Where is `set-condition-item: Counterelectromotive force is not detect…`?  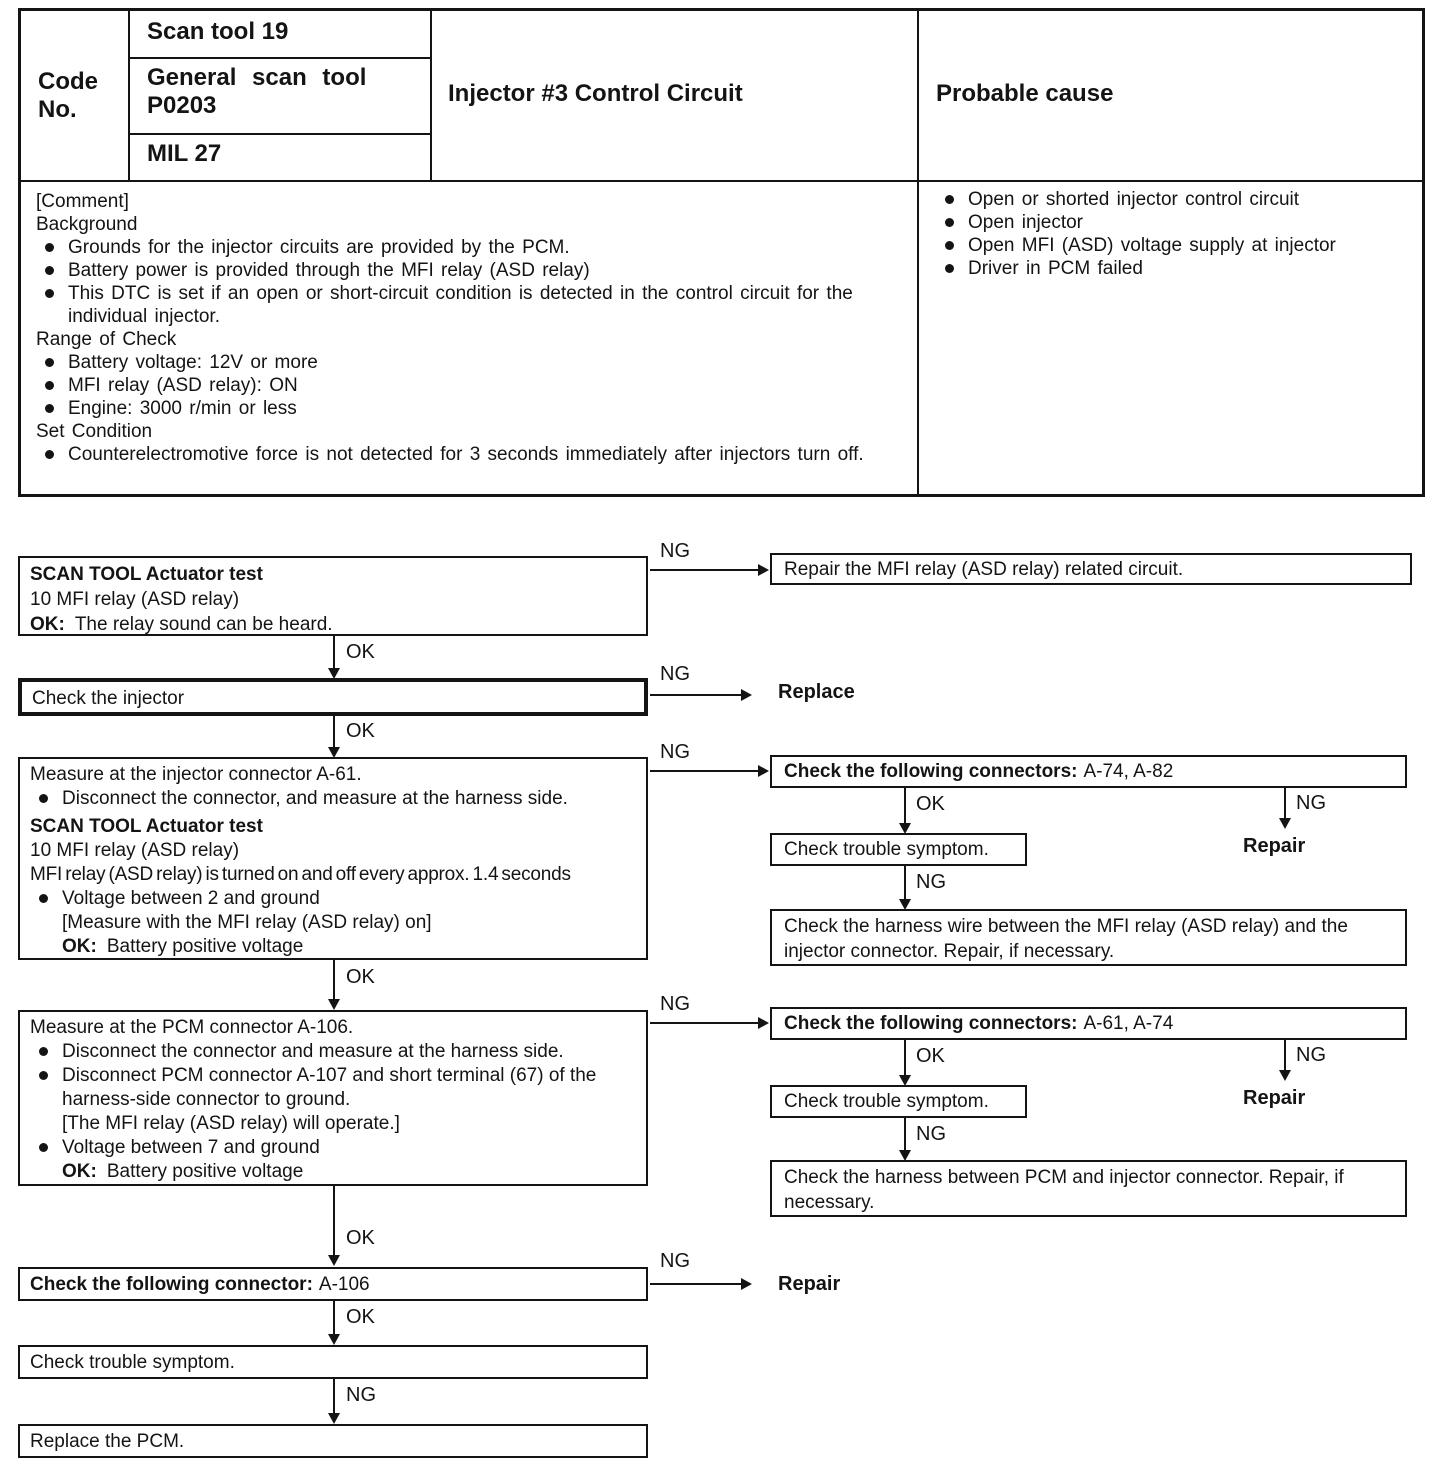
set-condition-item: Counterelectromotive force is not detect… is located at coordinates (465, 454).